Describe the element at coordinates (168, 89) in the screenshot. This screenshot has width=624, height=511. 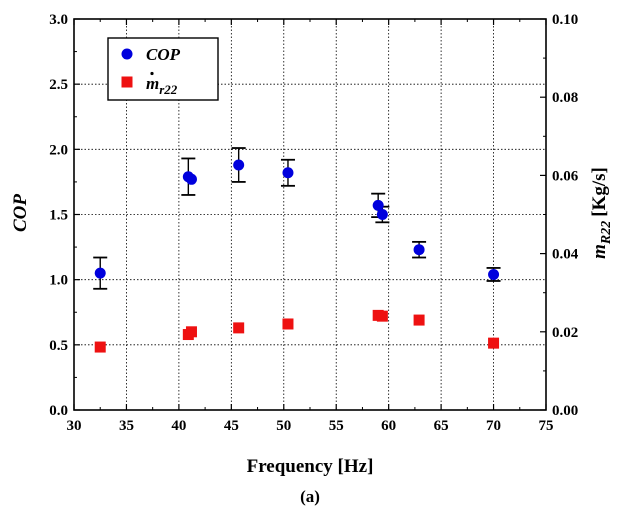
I see `legend-label-mr22-sub: r22` at that location.